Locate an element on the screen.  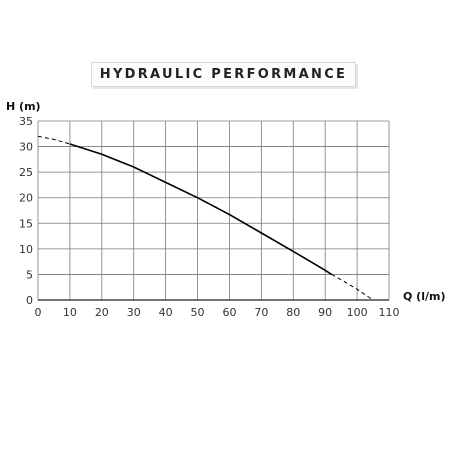
x-tick-label: 100 is located at coordinates (357, 312).